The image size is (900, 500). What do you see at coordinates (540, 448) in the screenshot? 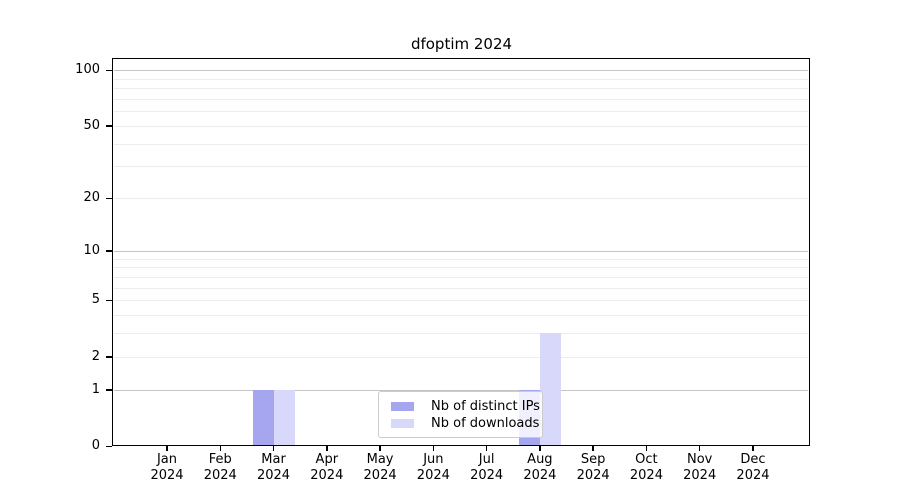
I see `x-axis-tick-aug-2024` at bounding box center [540, 448].